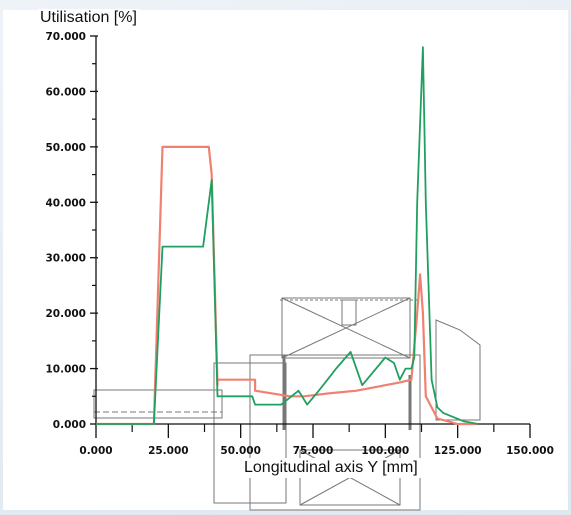  Describe the element at coordinates (346, 328) in the screenshot. I see `bearing-cross-b` at that location.